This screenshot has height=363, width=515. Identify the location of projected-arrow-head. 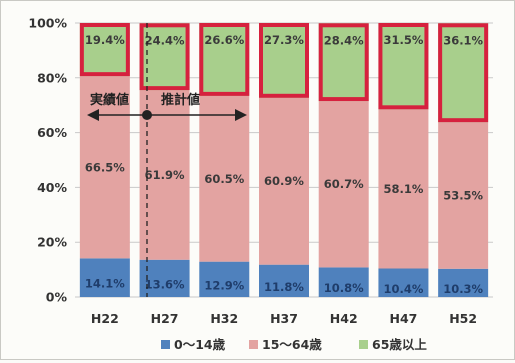
(241, 115).